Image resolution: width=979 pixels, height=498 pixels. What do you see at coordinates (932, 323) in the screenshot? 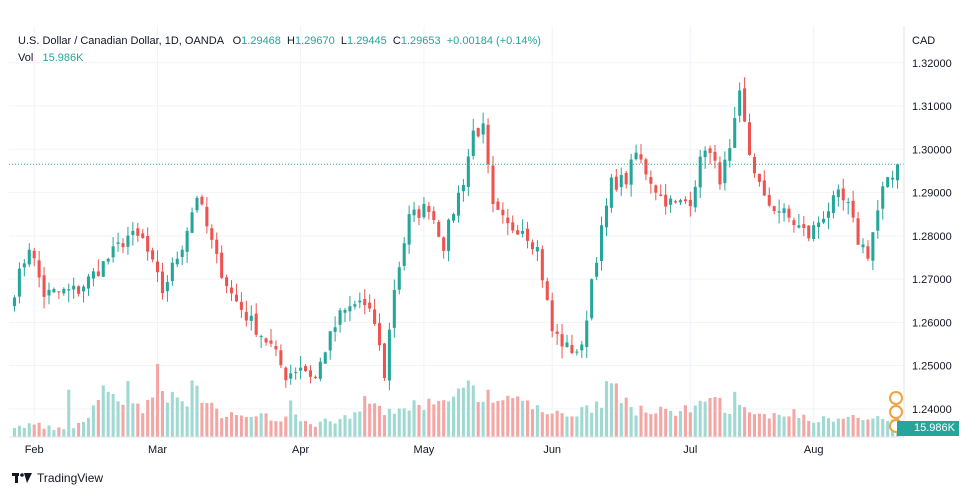
I see `y-tick-label: 1.26000` at bounding box center [932, 323].